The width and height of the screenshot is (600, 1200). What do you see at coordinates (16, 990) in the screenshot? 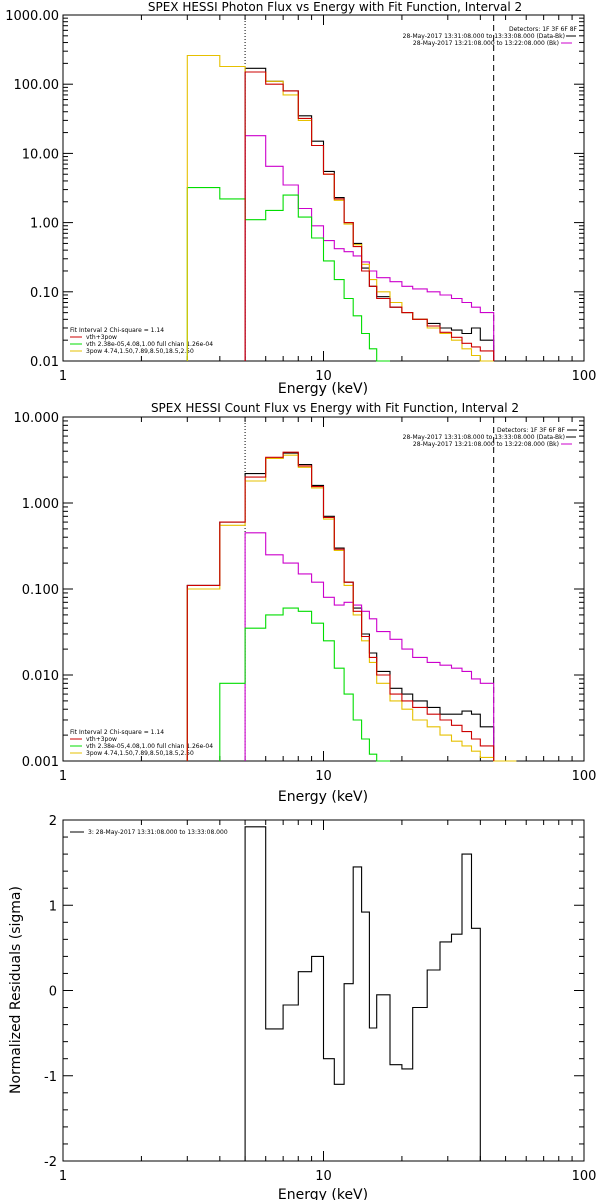
I see `y-axis-label: Normalized Residuals (sigma)` at bounding box center [16, 990].